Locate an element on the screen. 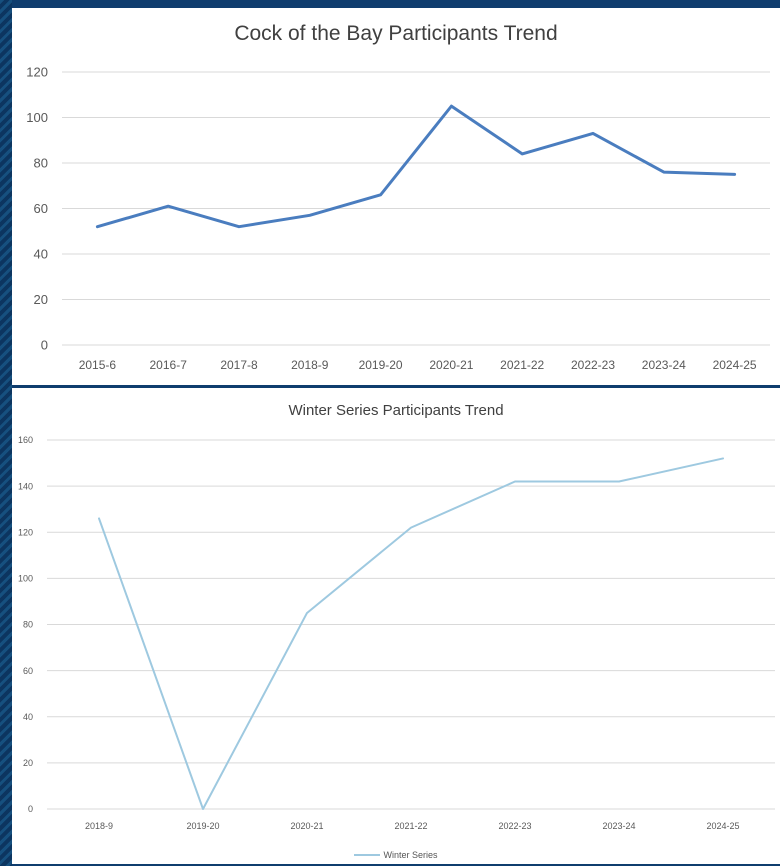 The width and height of the screenshot is (780, 866). chart-title: Winter Series Participants Trend is located at coordinates (396, 410).